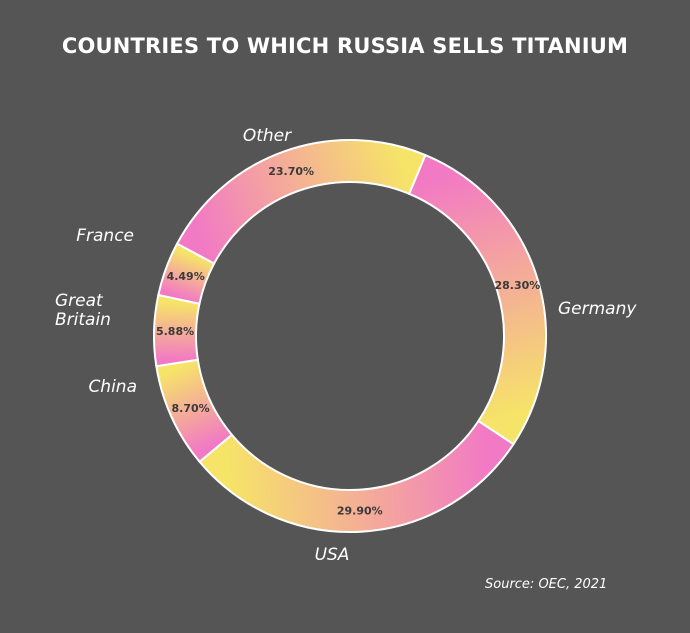 Image resolution: width=690 pixels, height=633 pixels. I want to click on chart-title: COUNTRIES TO WHICH RUSSIA SELLS TITANIUM, so click(345, 46).